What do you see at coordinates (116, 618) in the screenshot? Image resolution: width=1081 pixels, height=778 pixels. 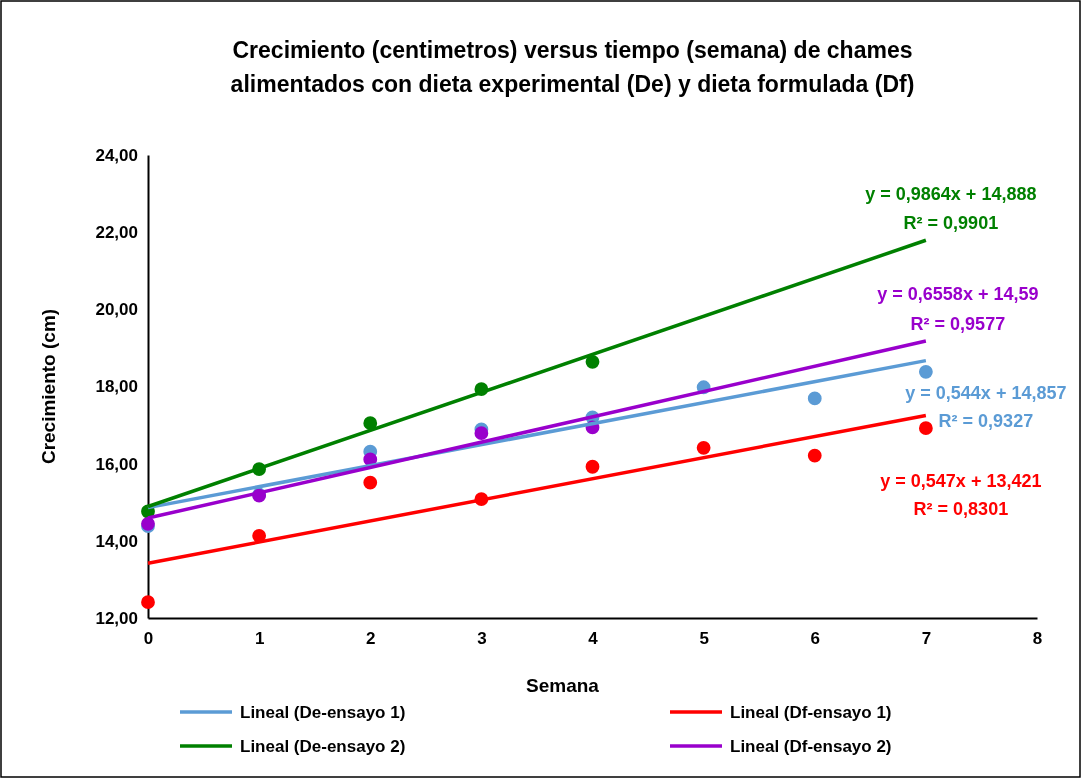 I see `y-tick-label: 12,00` at bounding box center [116, 618].